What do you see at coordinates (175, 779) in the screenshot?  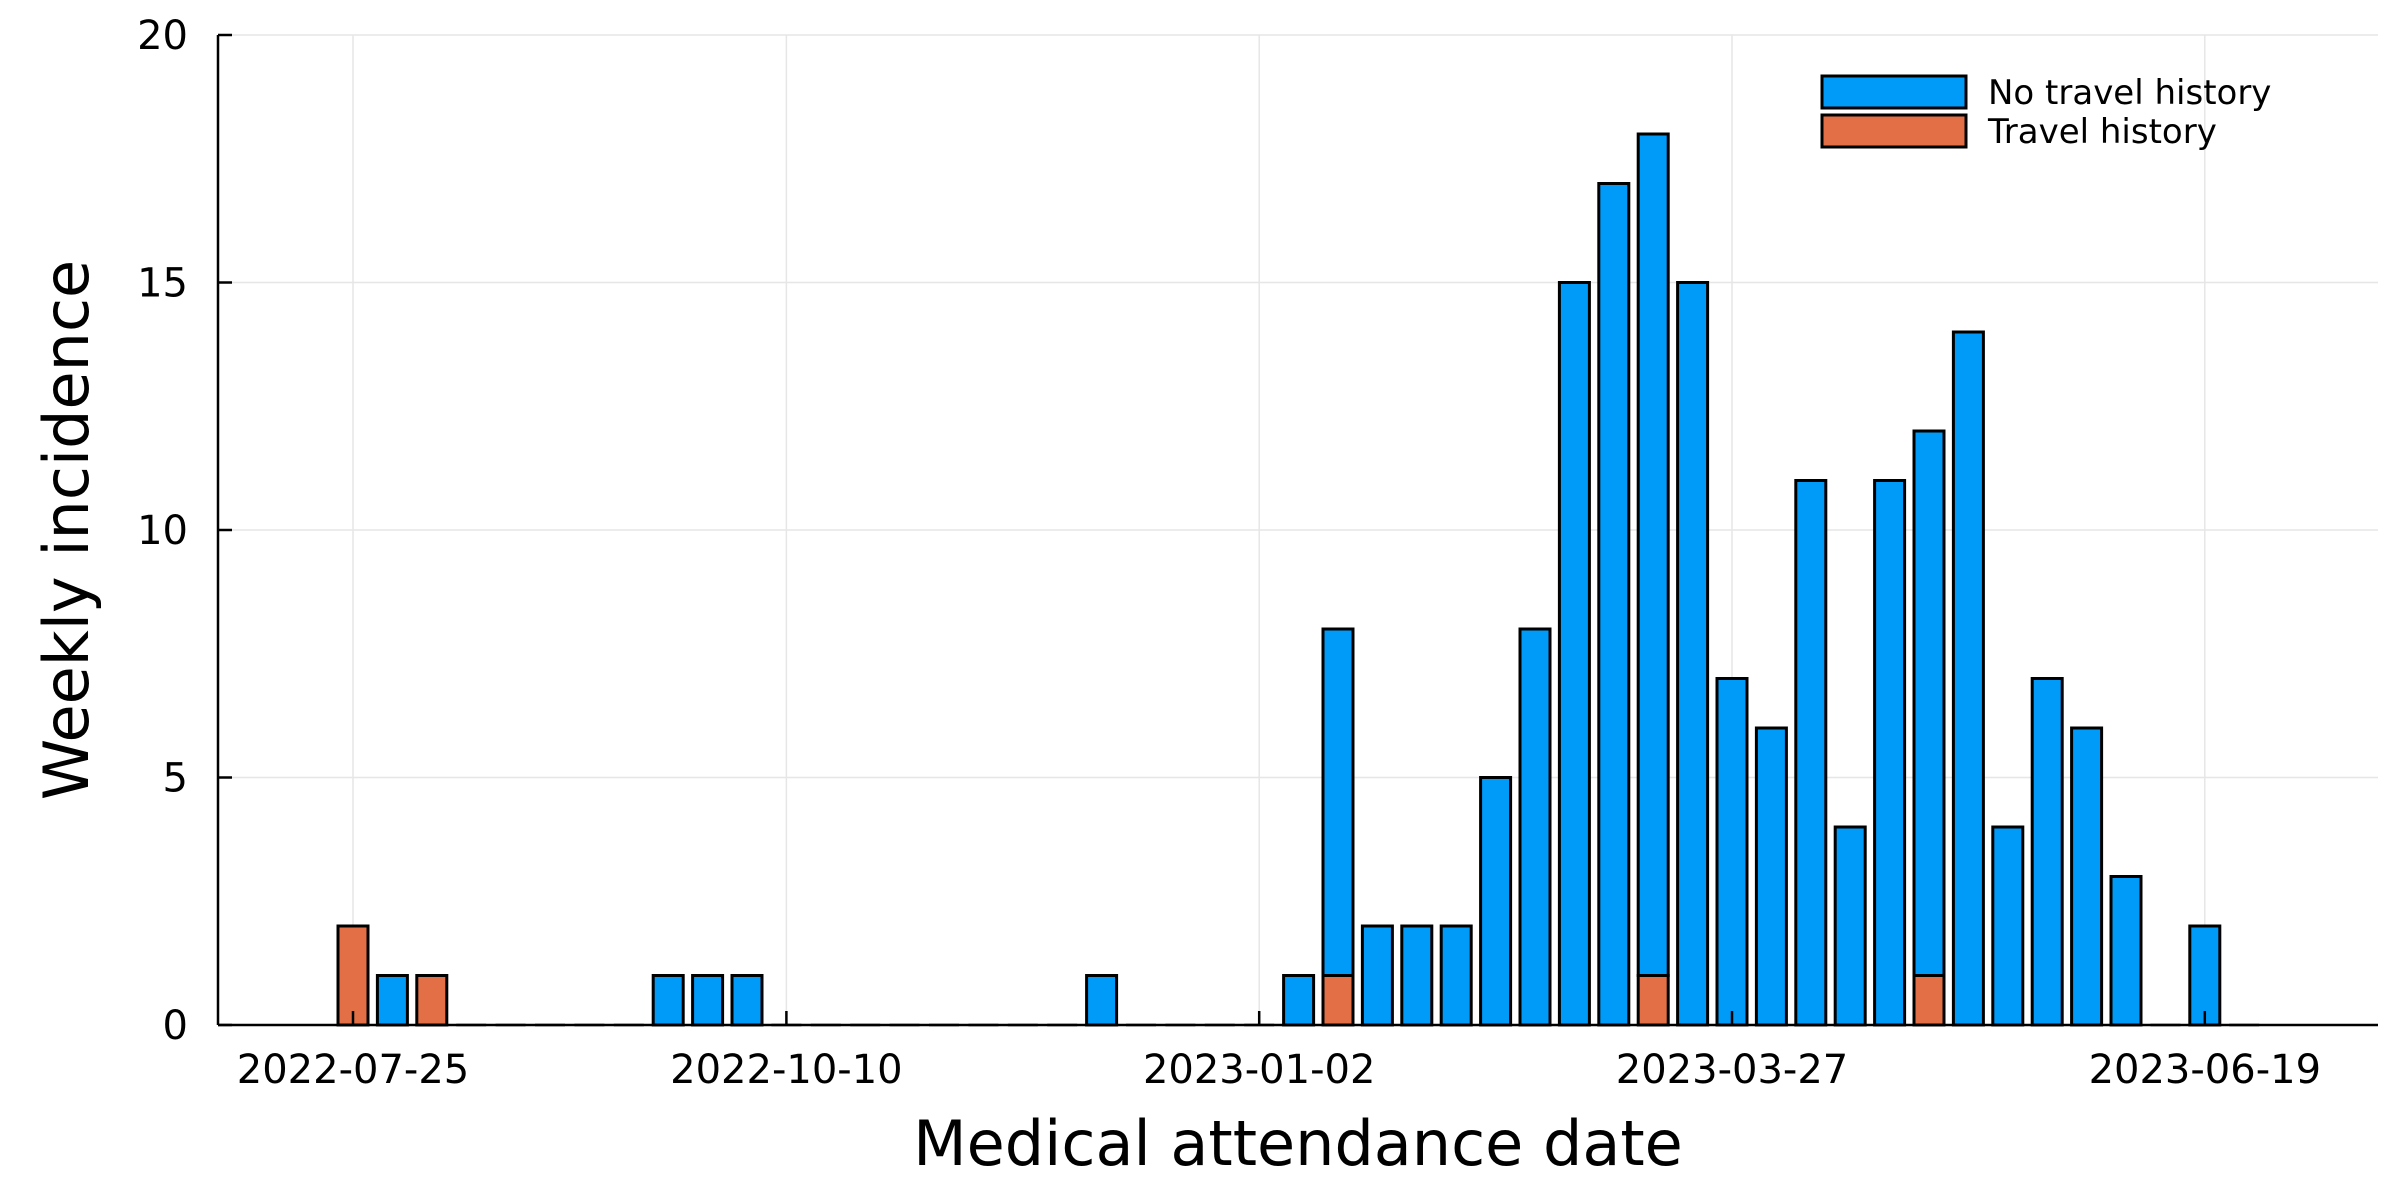 I see `y-tick-label: 5` at bounding box center [175, 779].